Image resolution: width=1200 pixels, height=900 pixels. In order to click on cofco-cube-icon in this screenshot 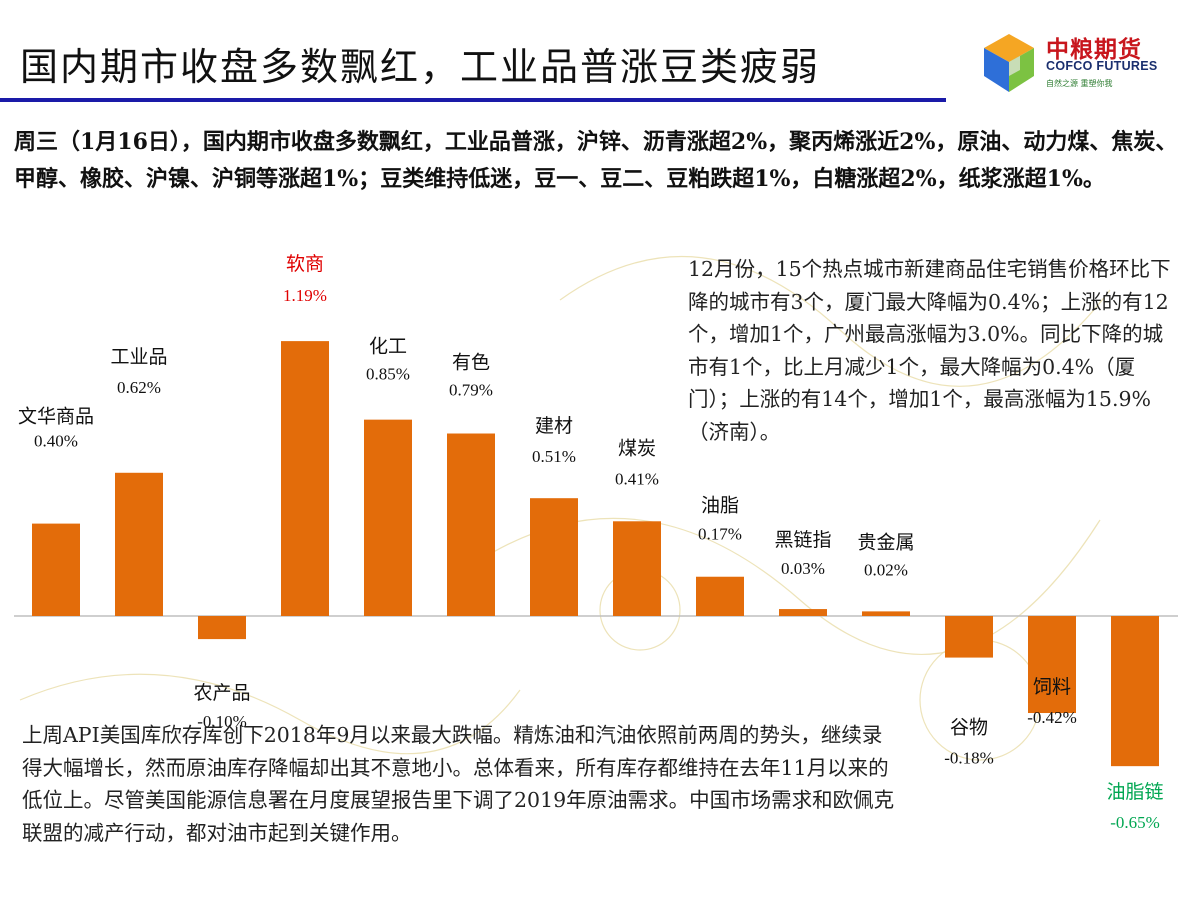, I will do `click(1009, 63)`.